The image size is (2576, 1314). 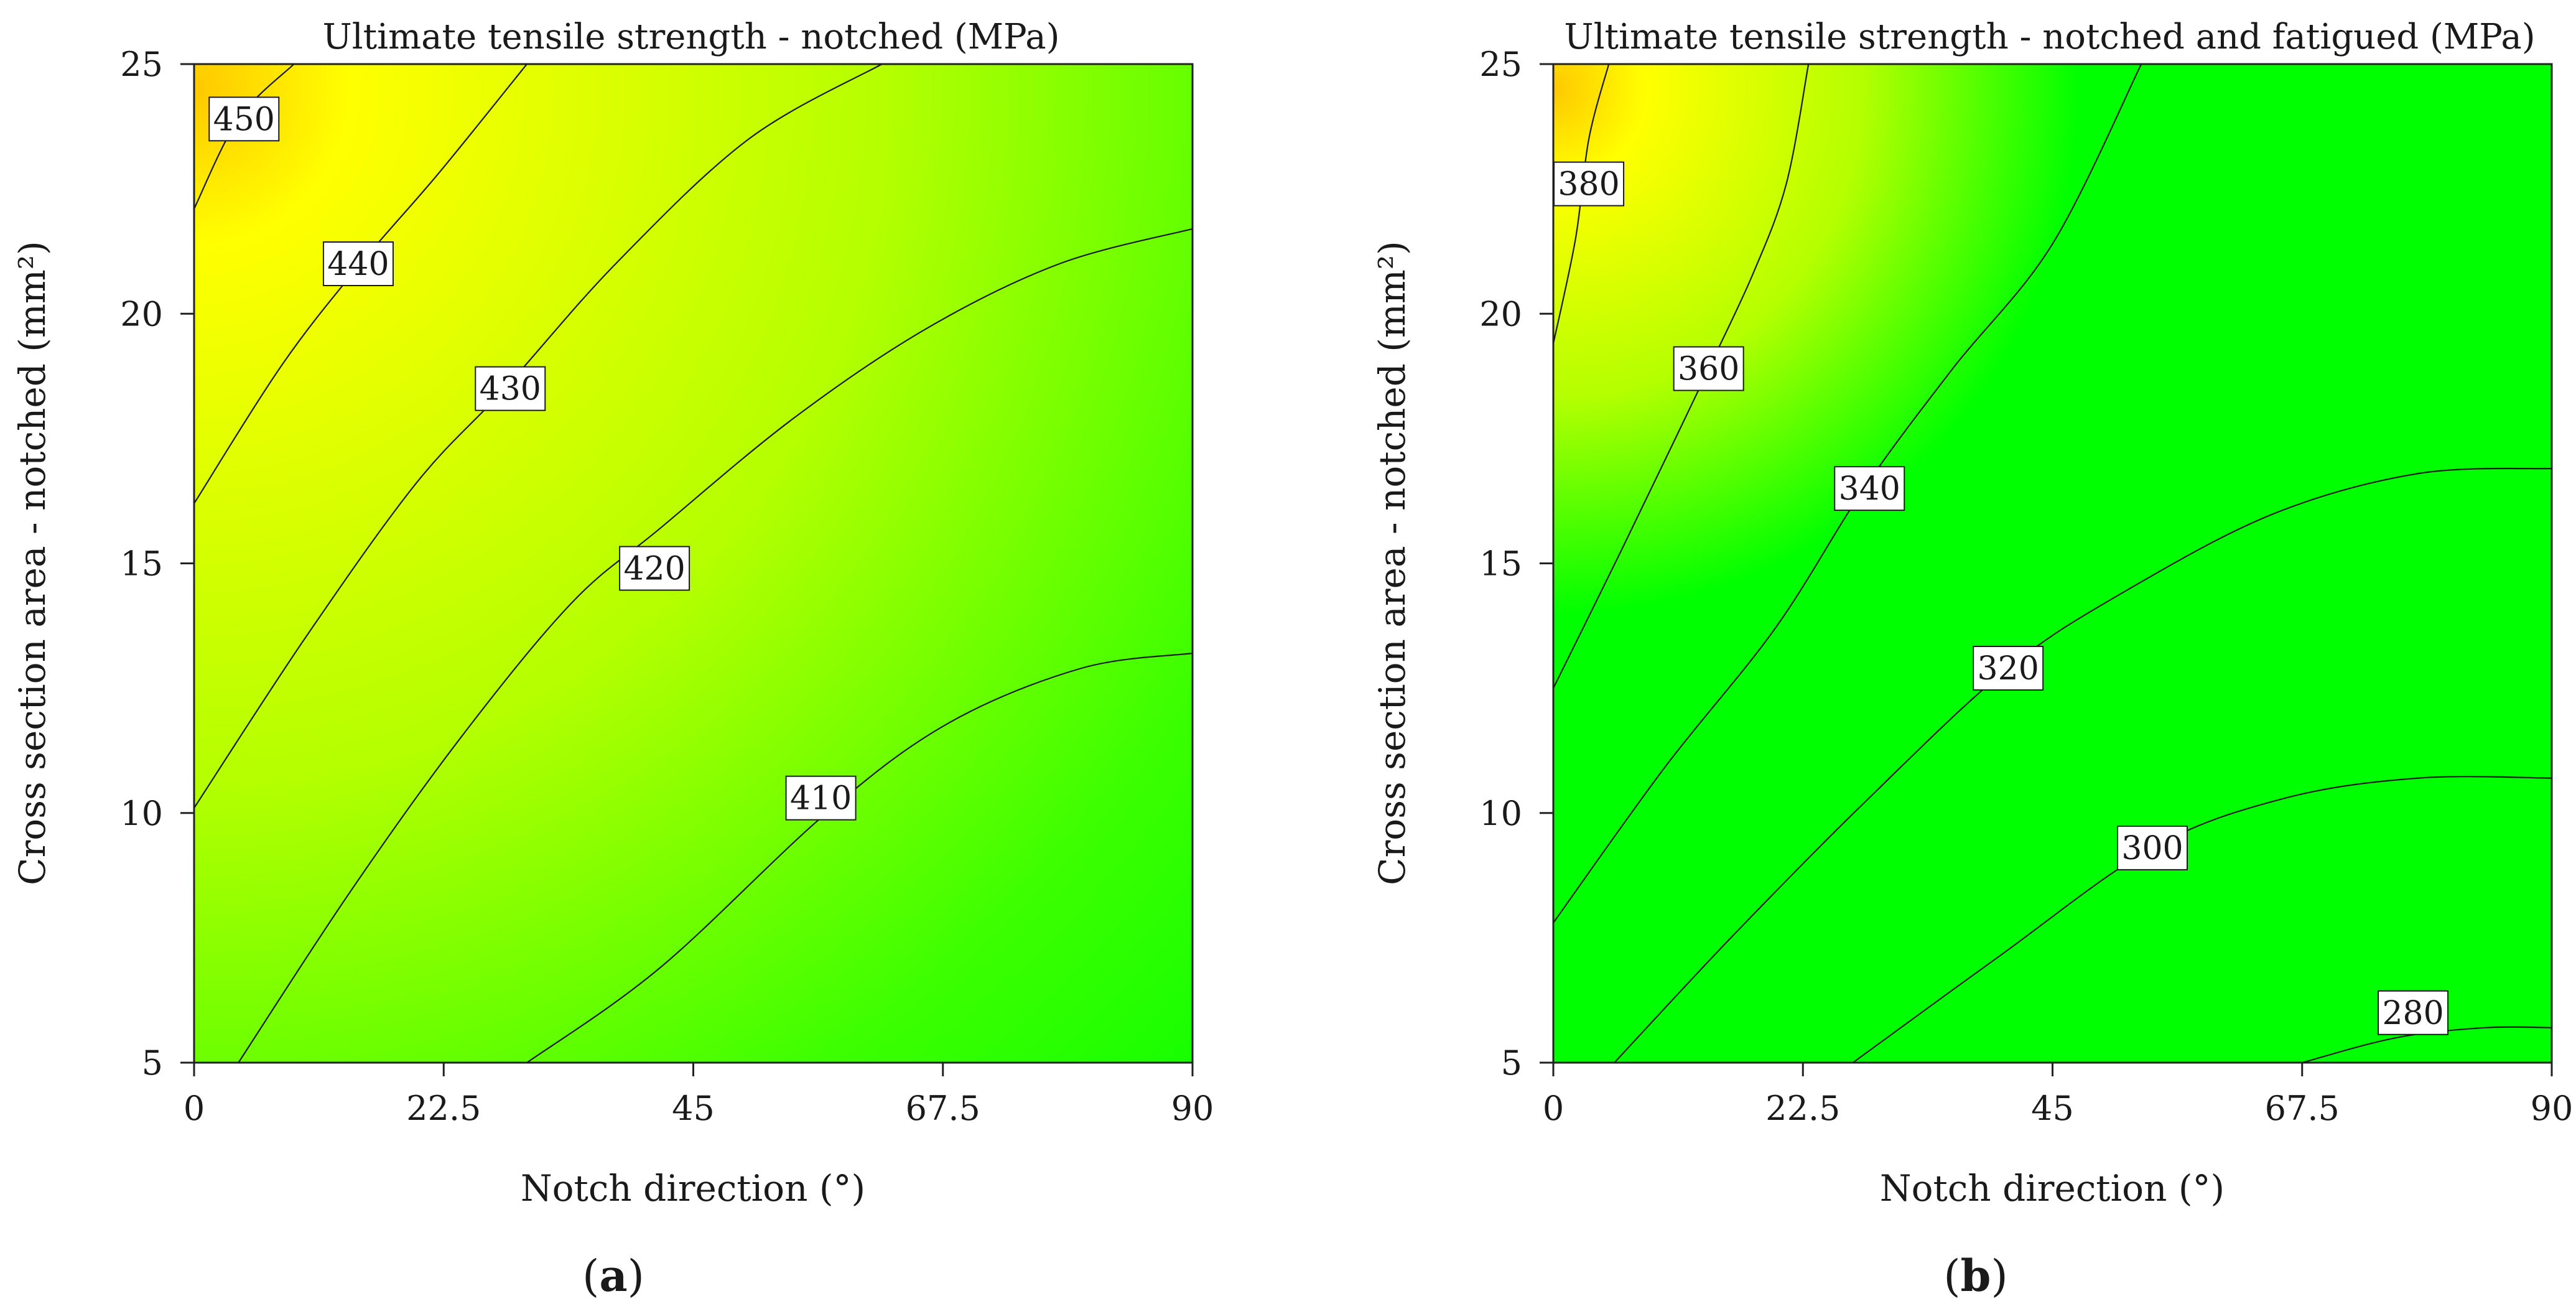 I want to click on contour-label-430: 430, so click(x=510, y=390).